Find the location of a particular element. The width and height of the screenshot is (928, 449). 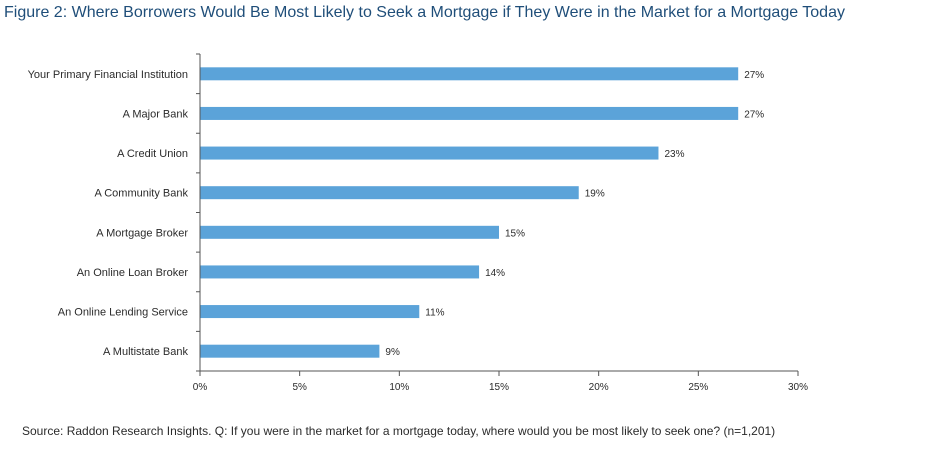

category-label: A Major Bank is located at coordinates (156, 114).